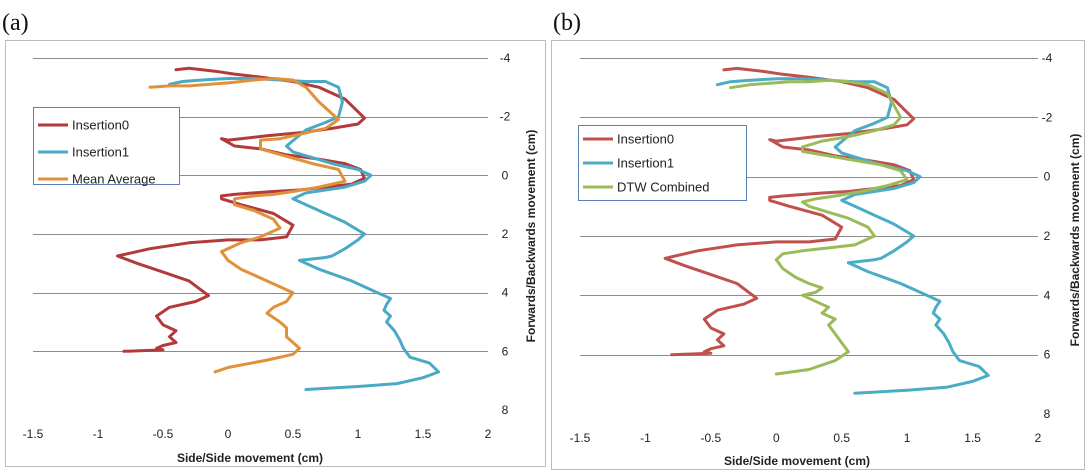 Image resolution: width=1087 pixels, height=471 pixels. What do you see at coordinates (567, 23) in the screenshot?
I see `panel-label-b: (b)` at bounding box center [567, 23].